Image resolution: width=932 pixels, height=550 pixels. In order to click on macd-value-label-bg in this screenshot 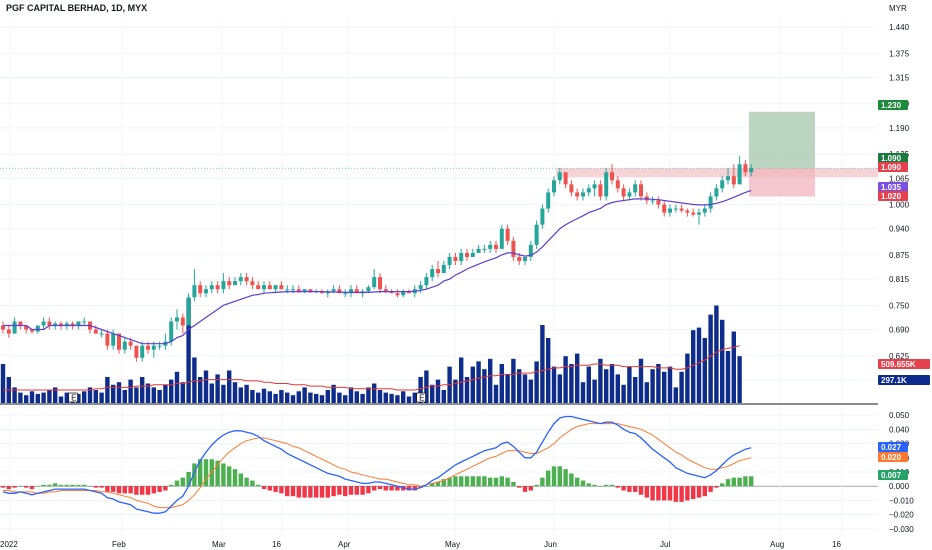, I will do `click(893, 447)`.